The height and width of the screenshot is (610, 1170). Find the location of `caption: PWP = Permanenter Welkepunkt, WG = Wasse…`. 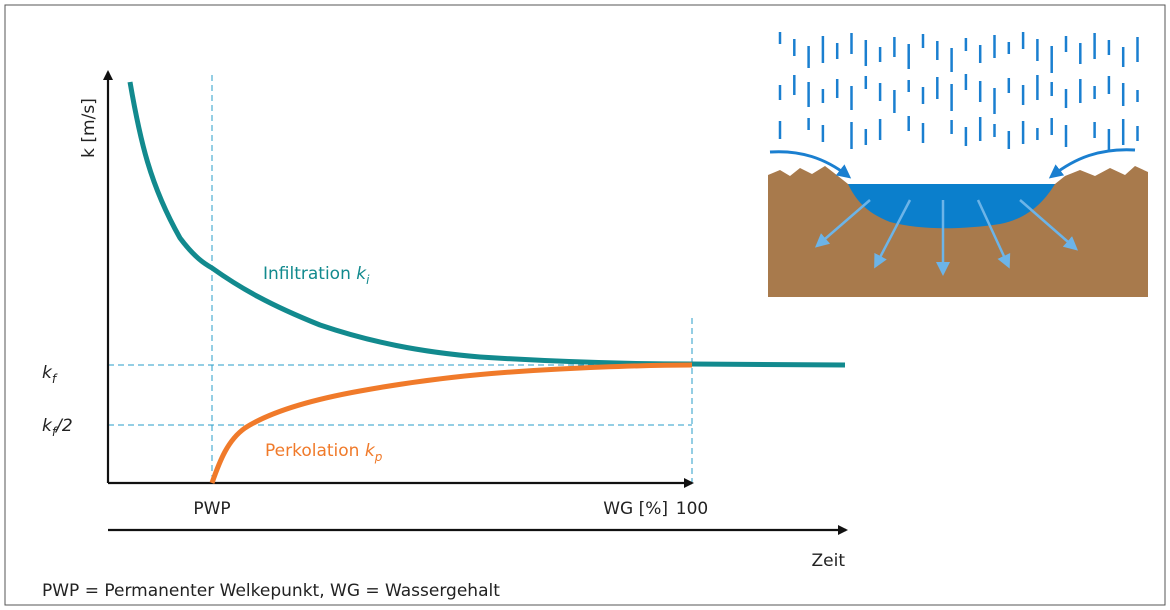

caption: PWP = Permanenter Welkepunkt, WG = Wasse… is located at coordinates (271, 591).